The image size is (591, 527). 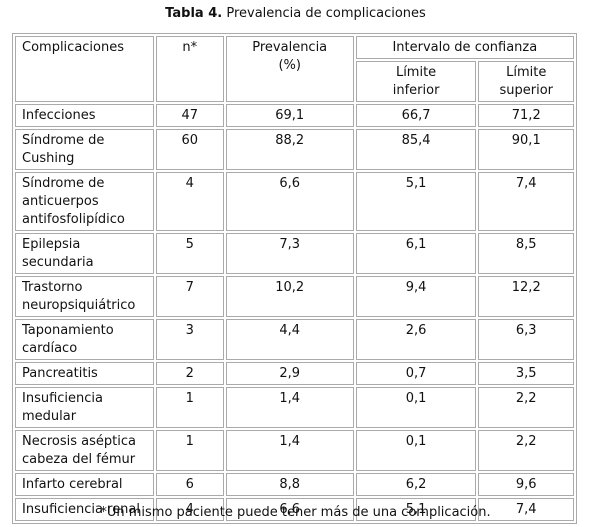 What do you see at coordinates (84, 339) in the screenshot?
I see `row-label: Taponamiento cardíaco` at bounding box center [84, 339].